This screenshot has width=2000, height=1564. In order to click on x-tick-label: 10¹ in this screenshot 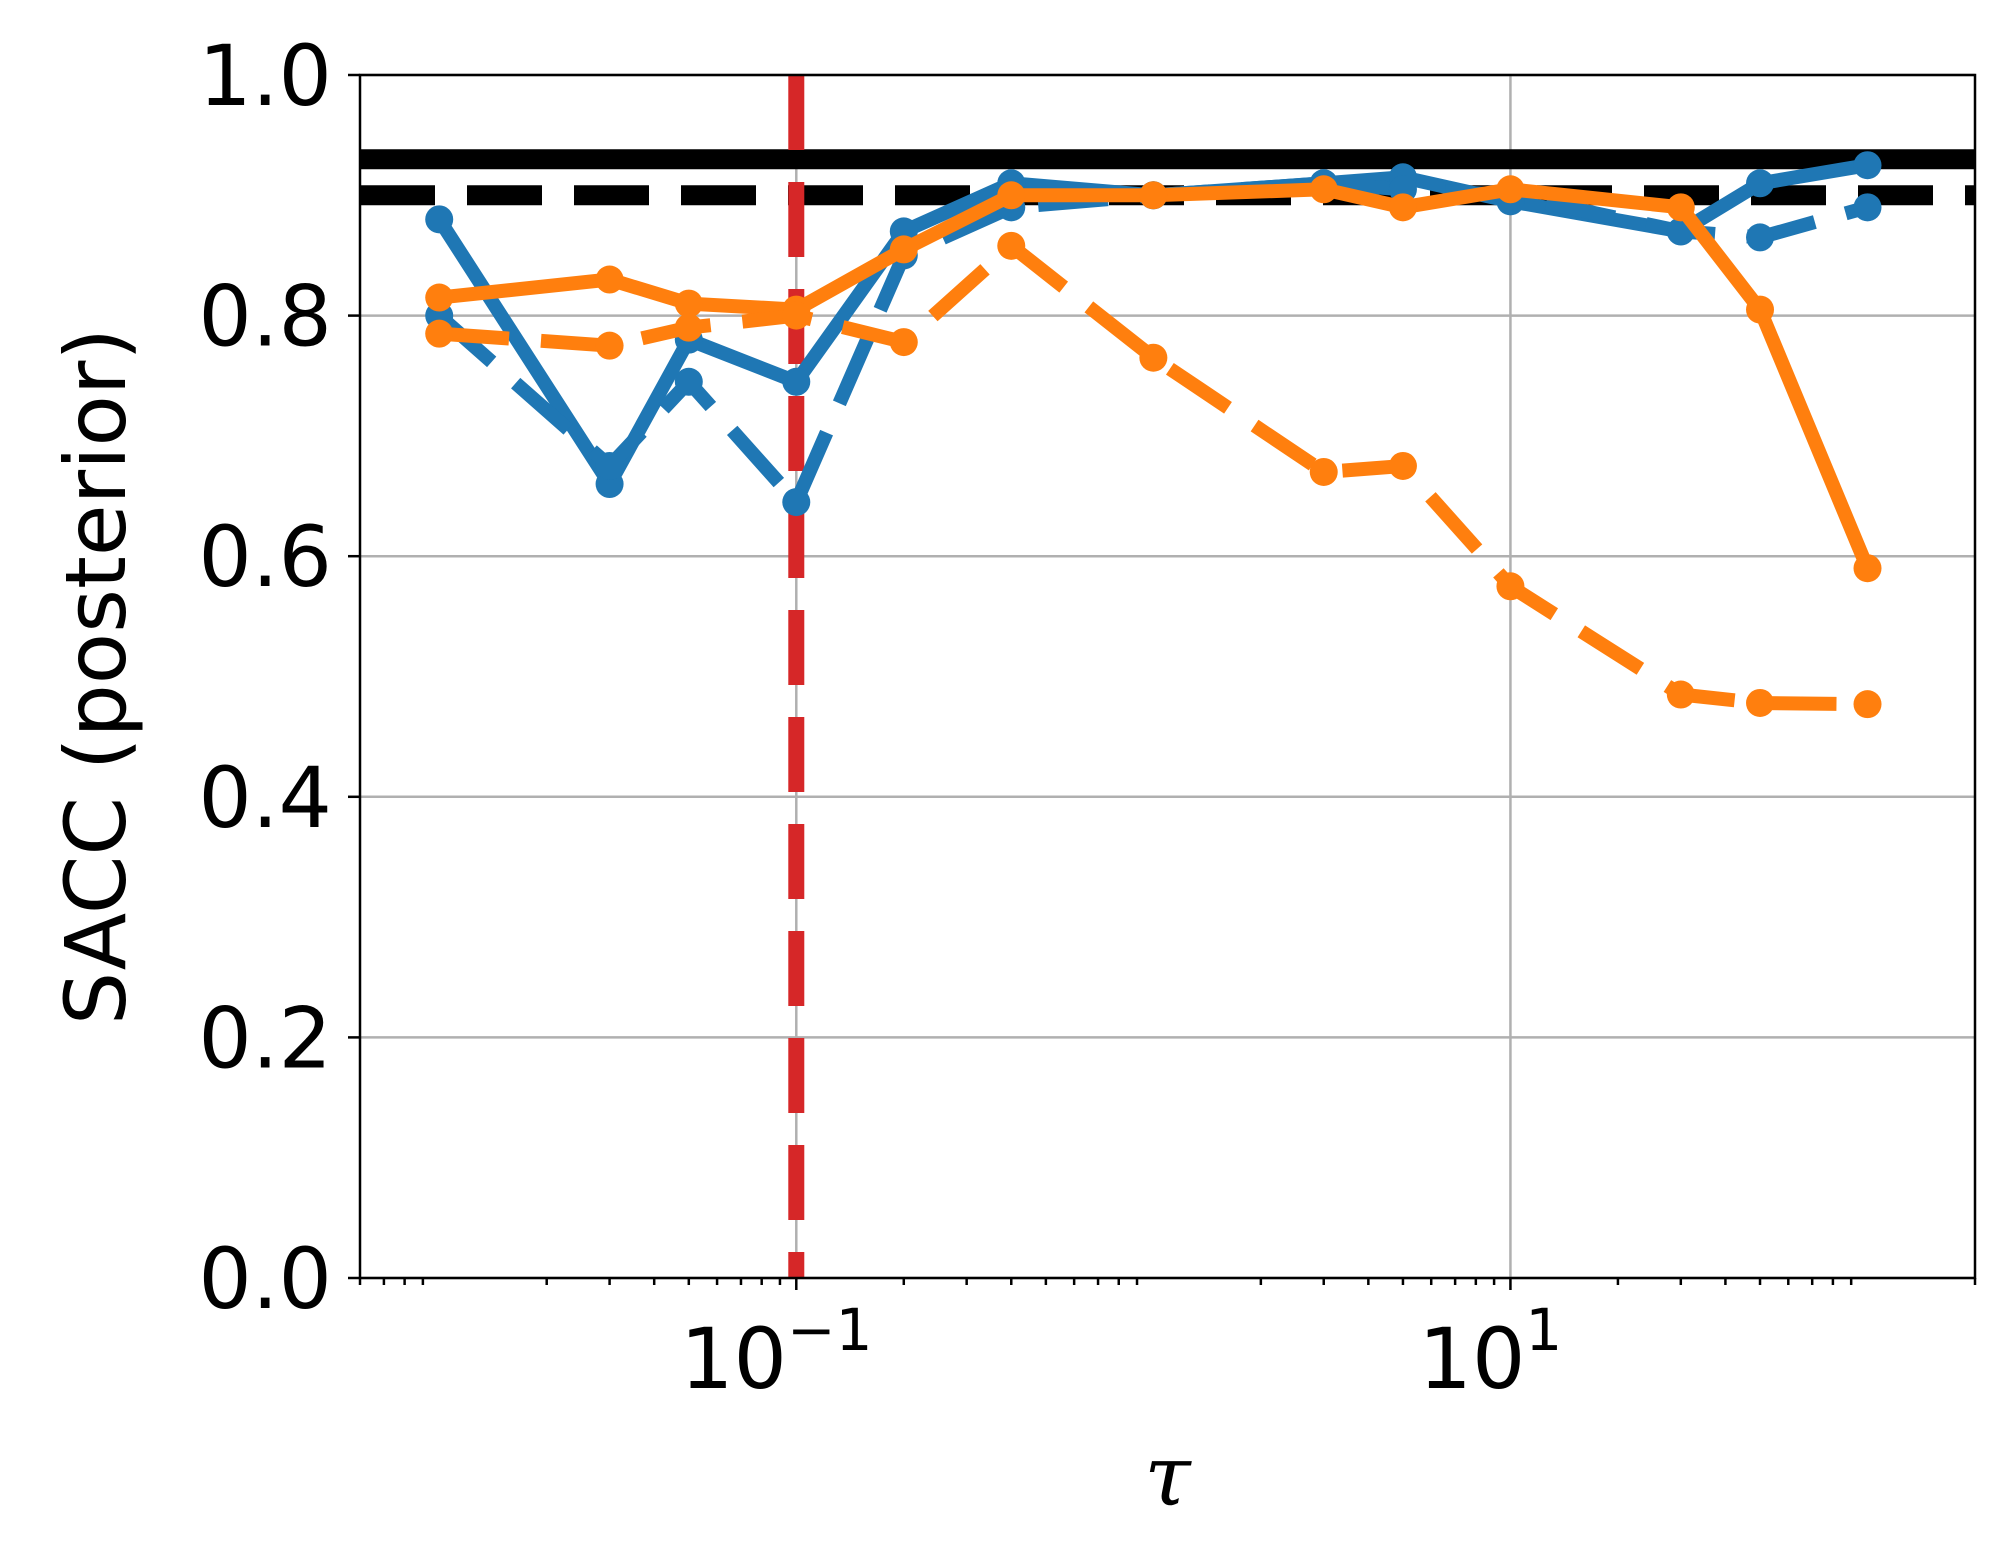, I will do `click(1491, 1352)`.